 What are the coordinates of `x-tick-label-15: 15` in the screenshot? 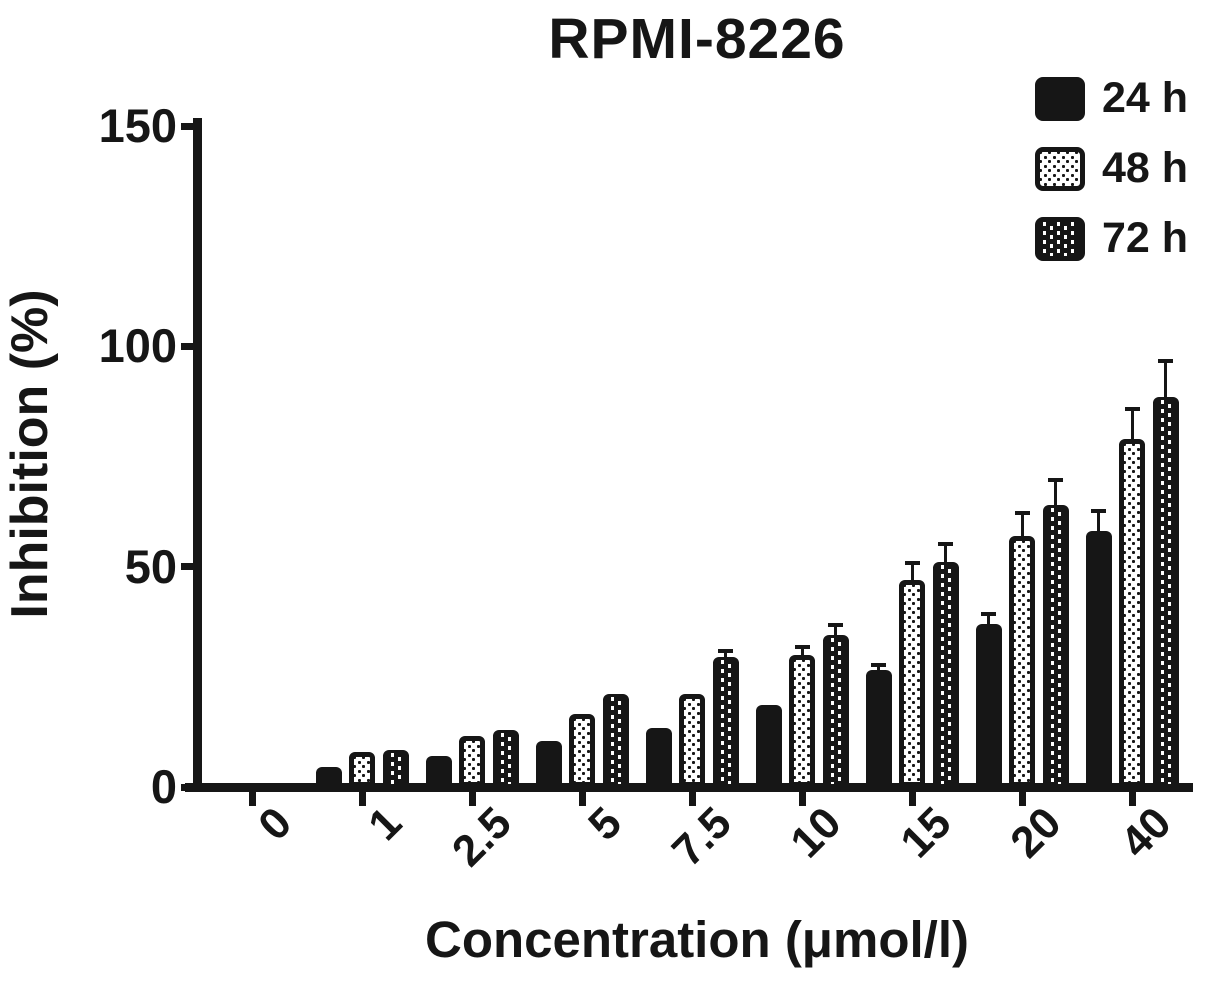 It's located at (926, 833).